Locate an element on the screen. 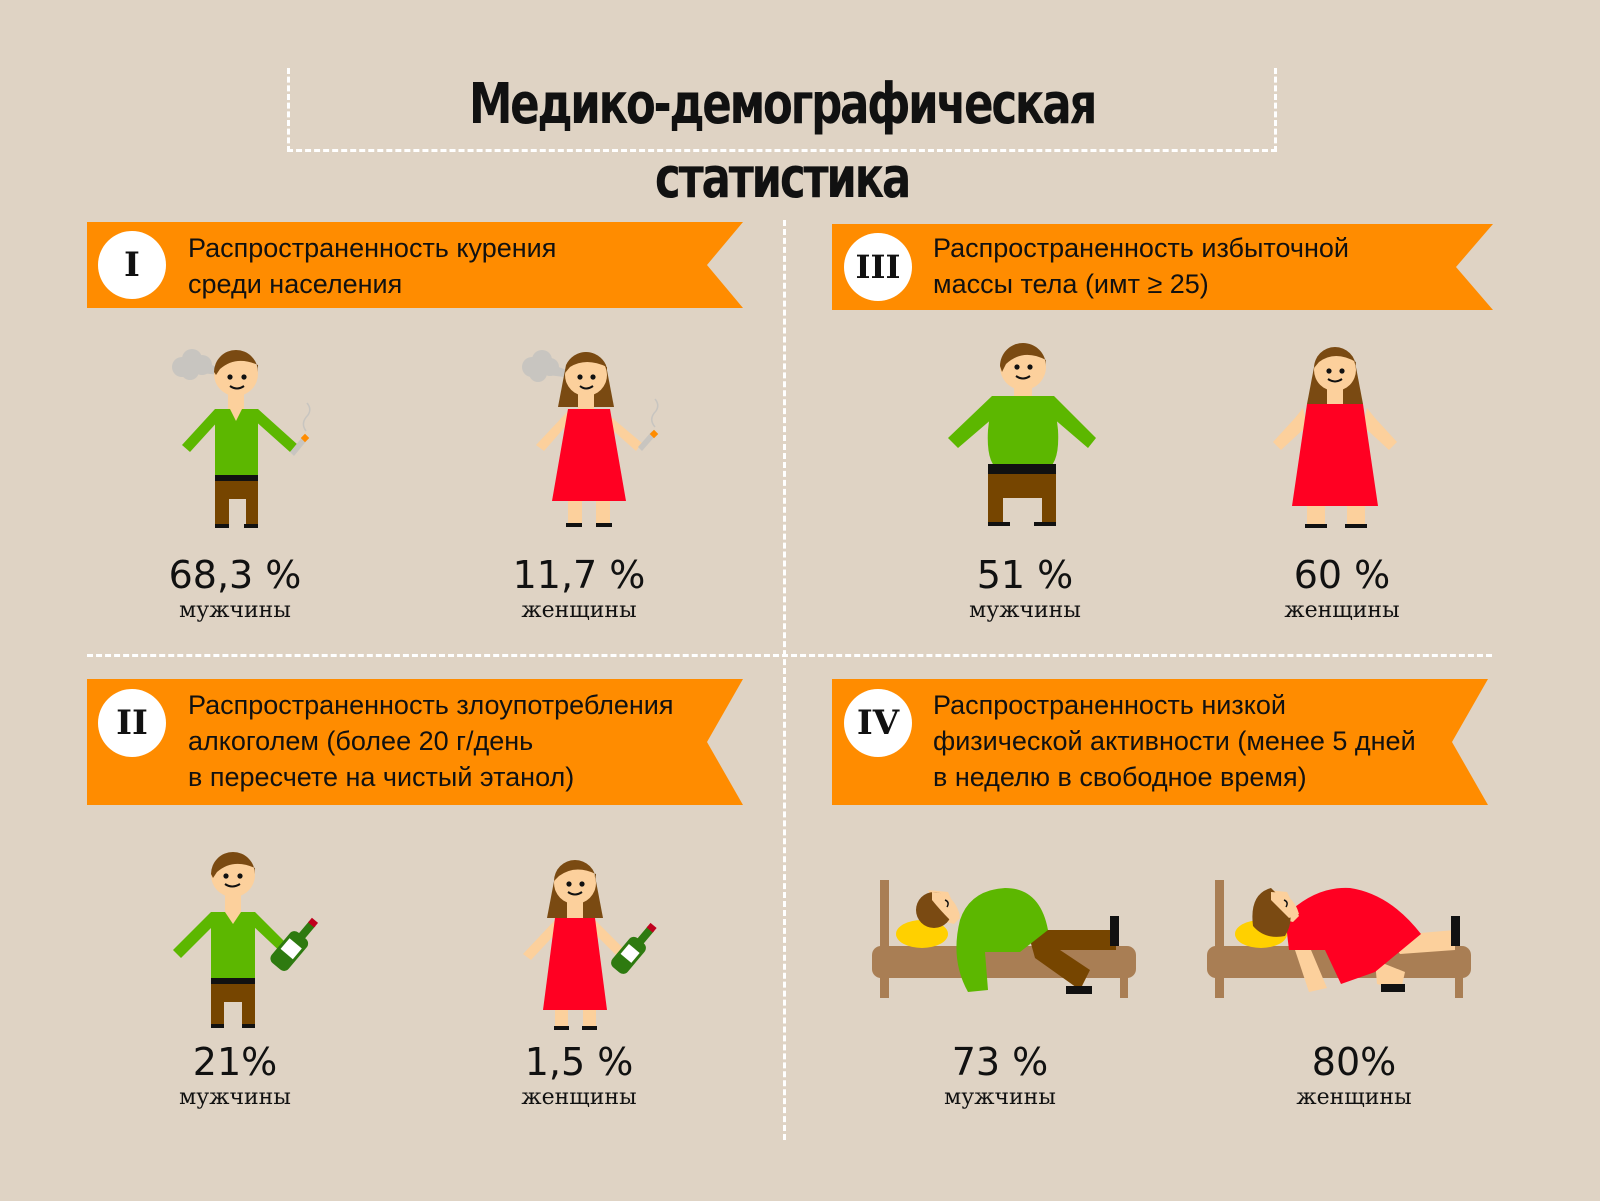 The width and height of the screenshot is (1600, 1201). stat-value: 21% is located at coordinates (235, 1062).